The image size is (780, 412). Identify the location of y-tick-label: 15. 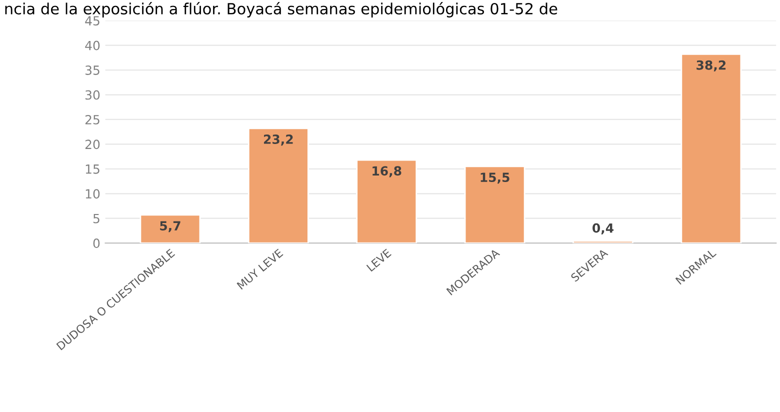
(93, 169).